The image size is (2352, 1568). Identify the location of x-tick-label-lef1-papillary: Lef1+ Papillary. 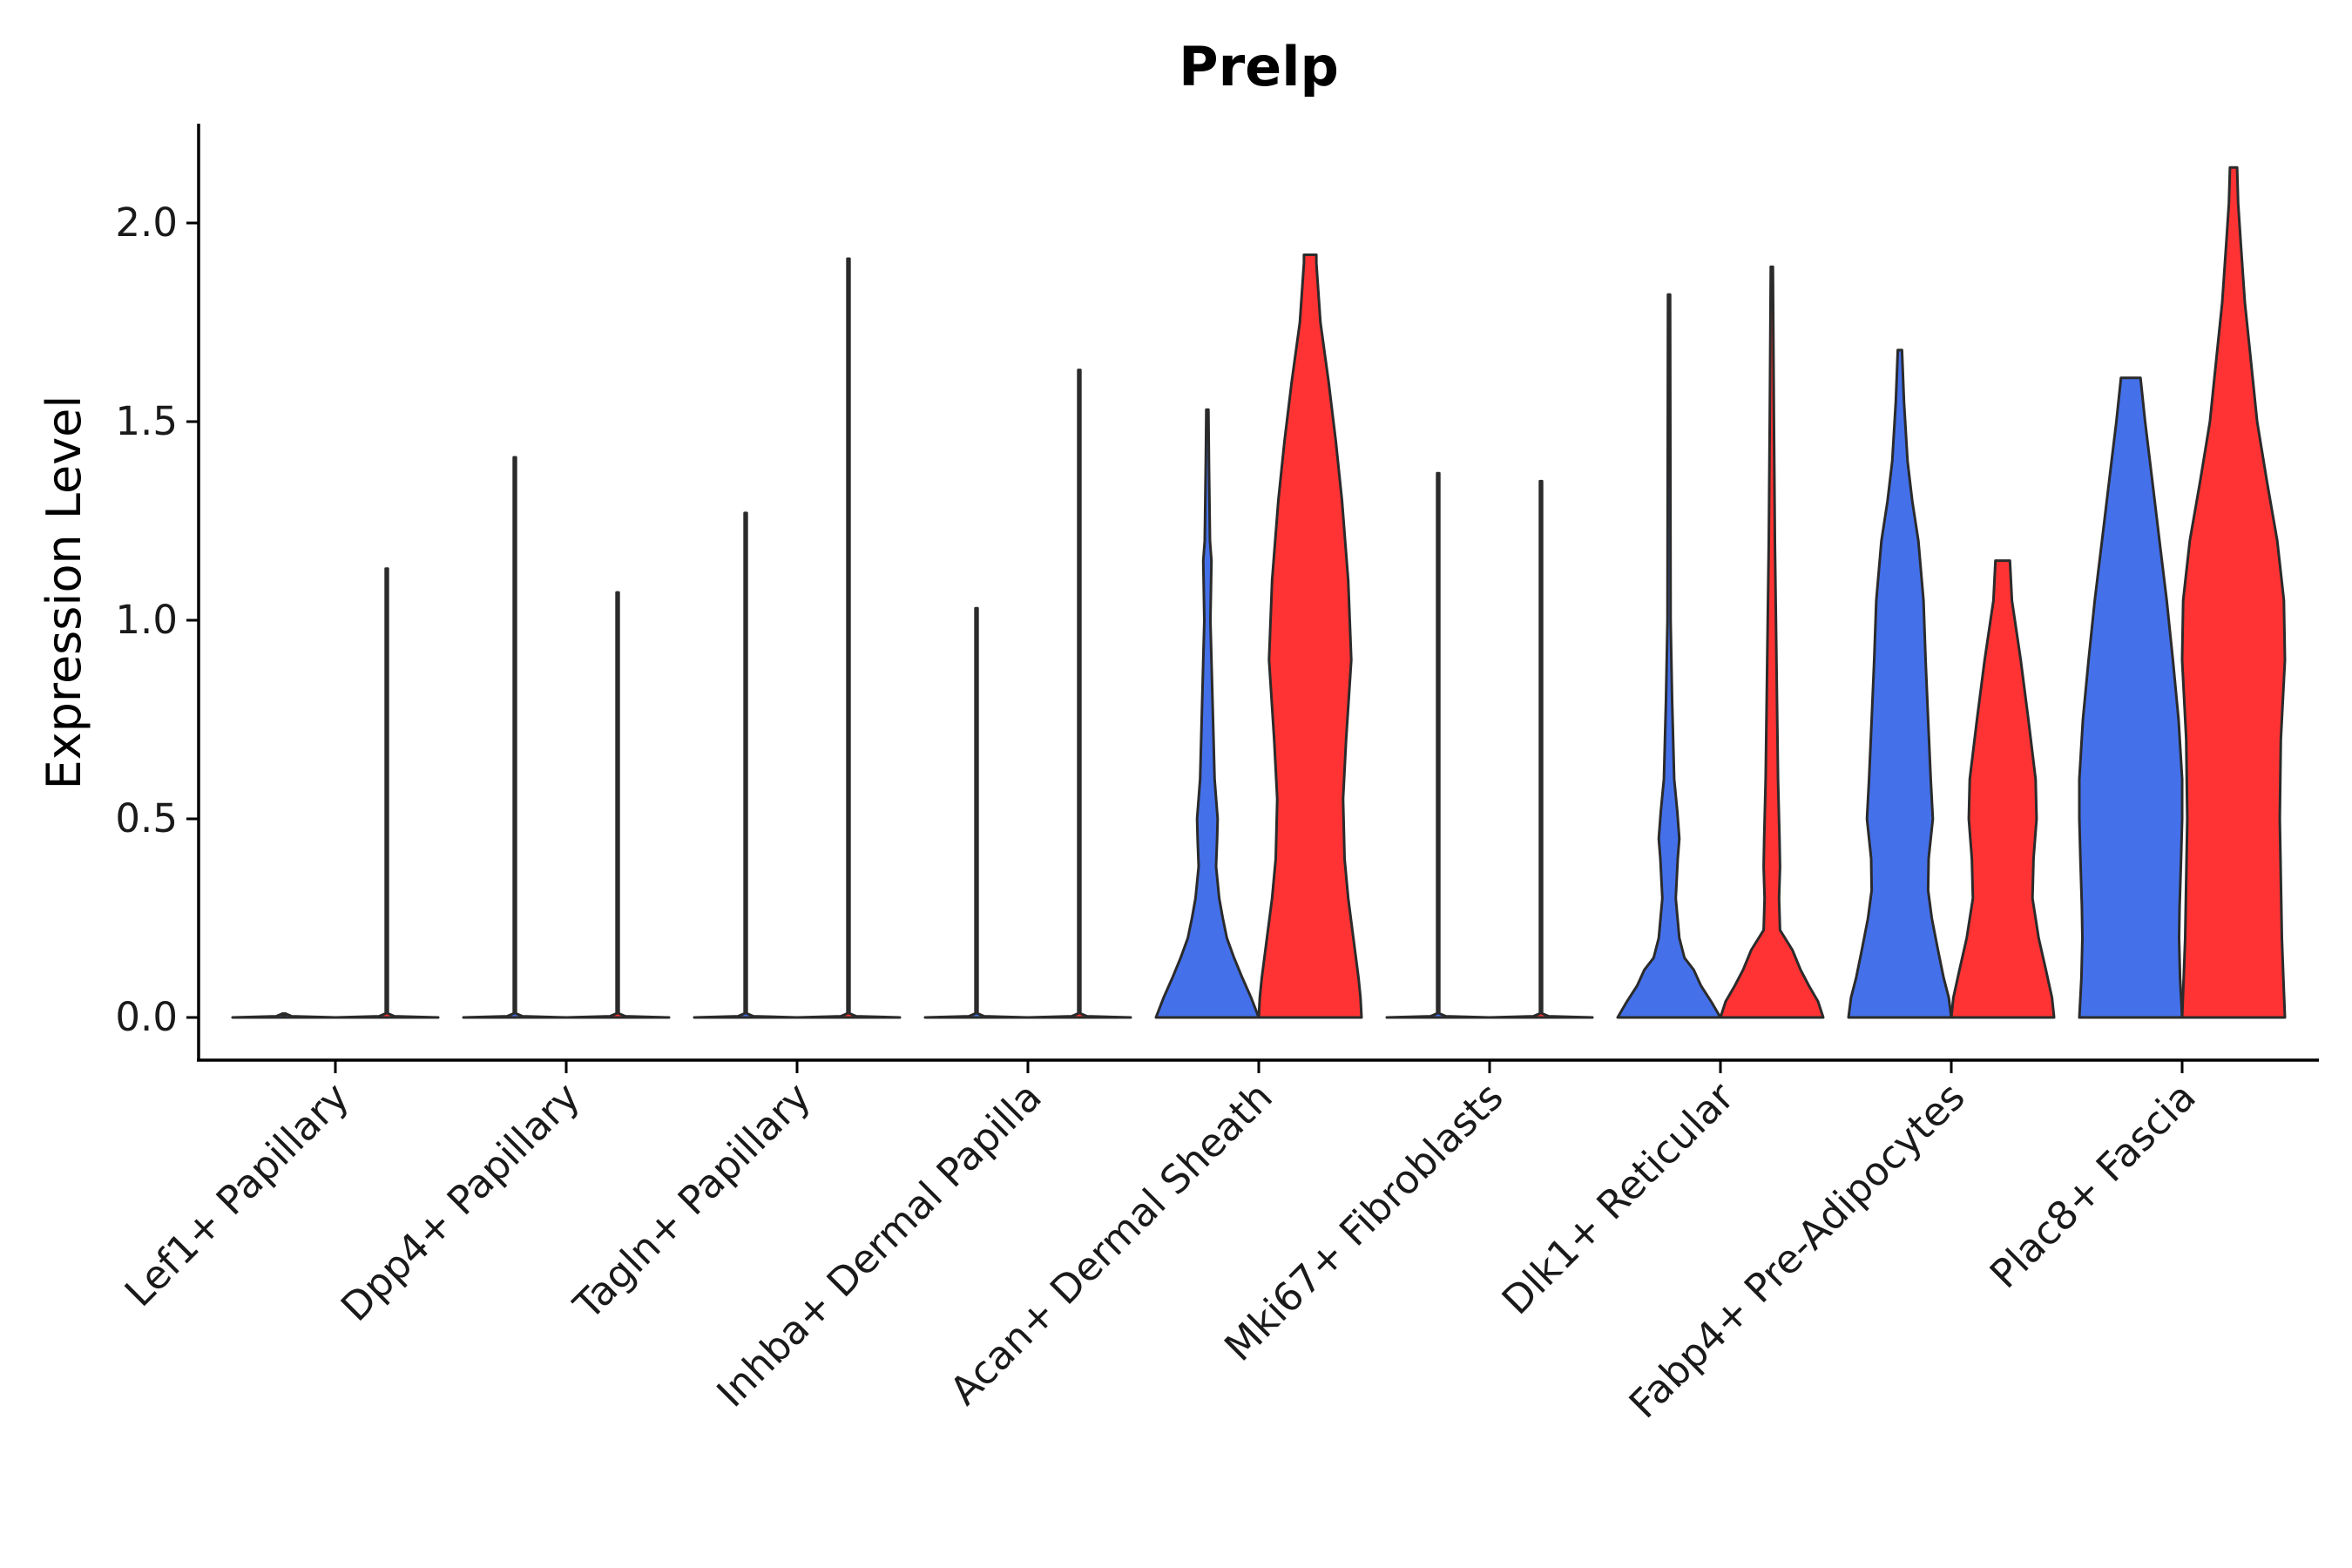
(237, 1194).